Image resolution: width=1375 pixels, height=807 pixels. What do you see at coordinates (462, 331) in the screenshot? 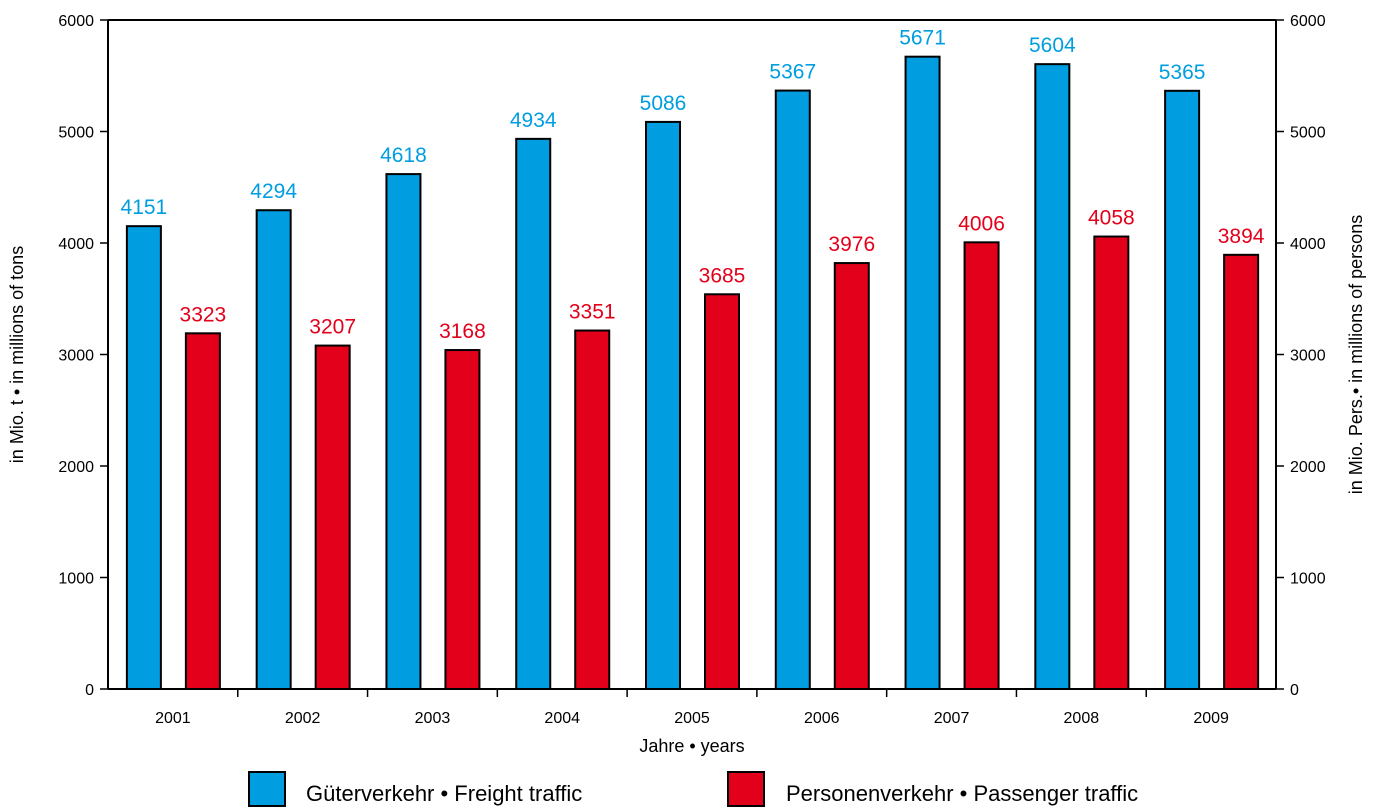
I see `data-label-passenger: 3168` at bounding box center [462, 331].